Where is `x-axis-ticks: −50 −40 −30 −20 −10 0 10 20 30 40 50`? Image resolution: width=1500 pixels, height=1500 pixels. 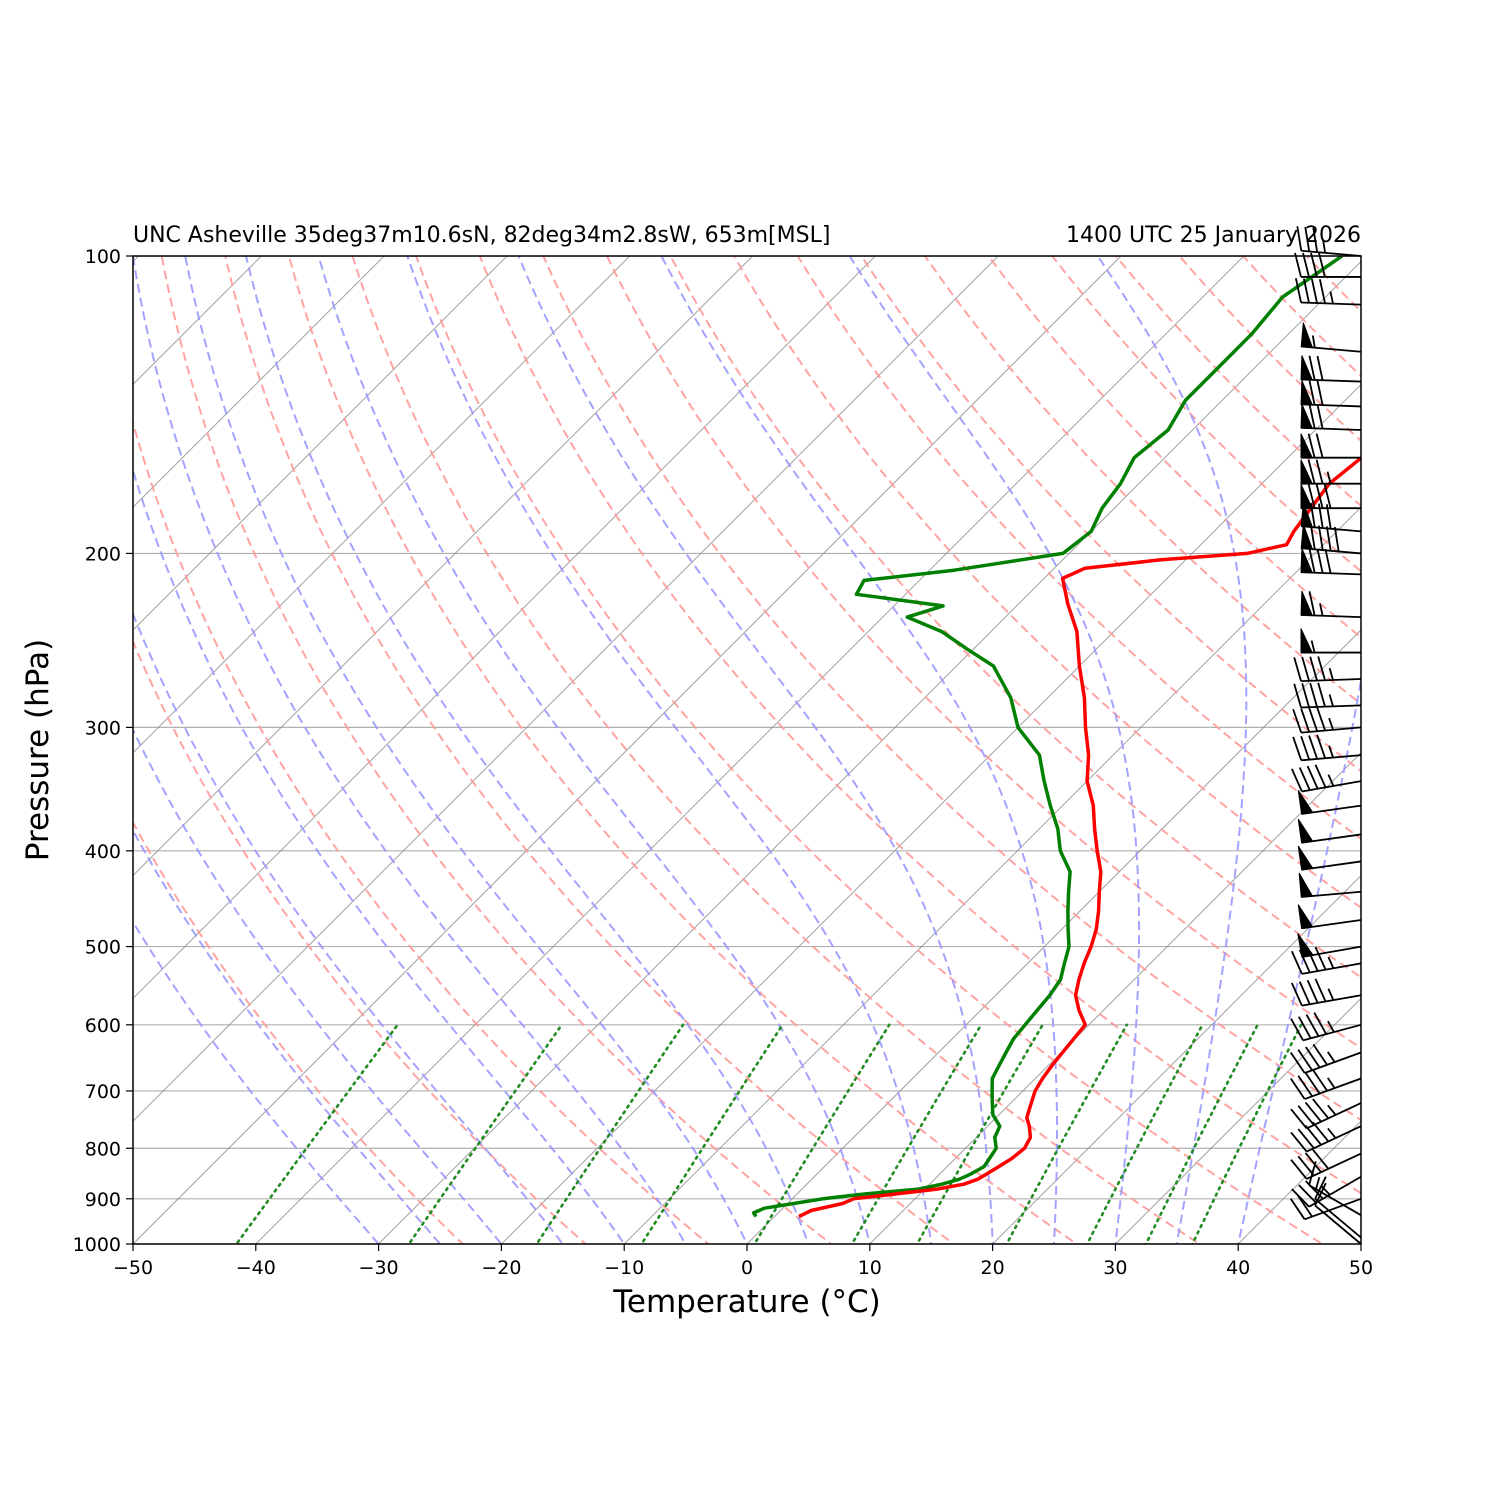
x-axis-ticks: −50 −40 −30 −20 −10 0 10 20 30 40 50 is located at coordinates (743, 1261).